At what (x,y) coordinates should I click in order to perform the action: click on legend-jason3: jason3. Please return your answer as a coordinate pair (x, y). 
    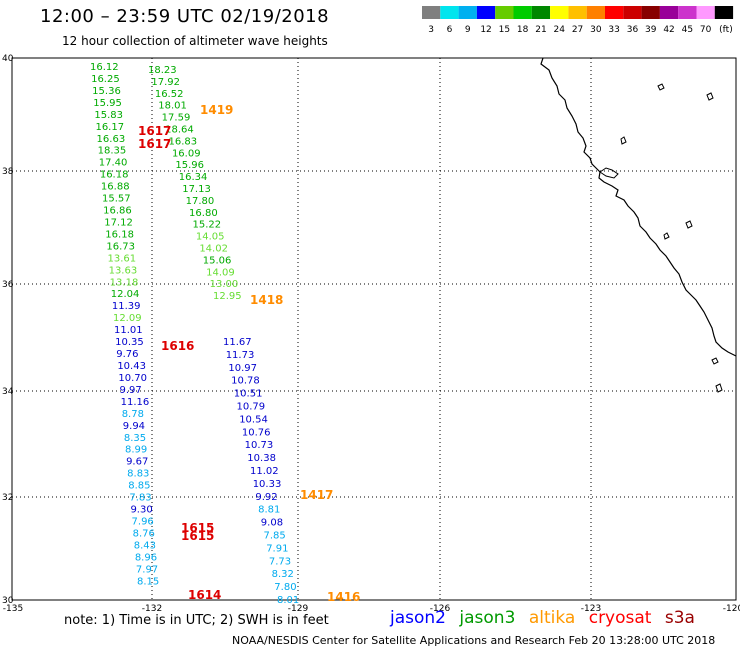
    Looking at the image, I should click on (487, 618).